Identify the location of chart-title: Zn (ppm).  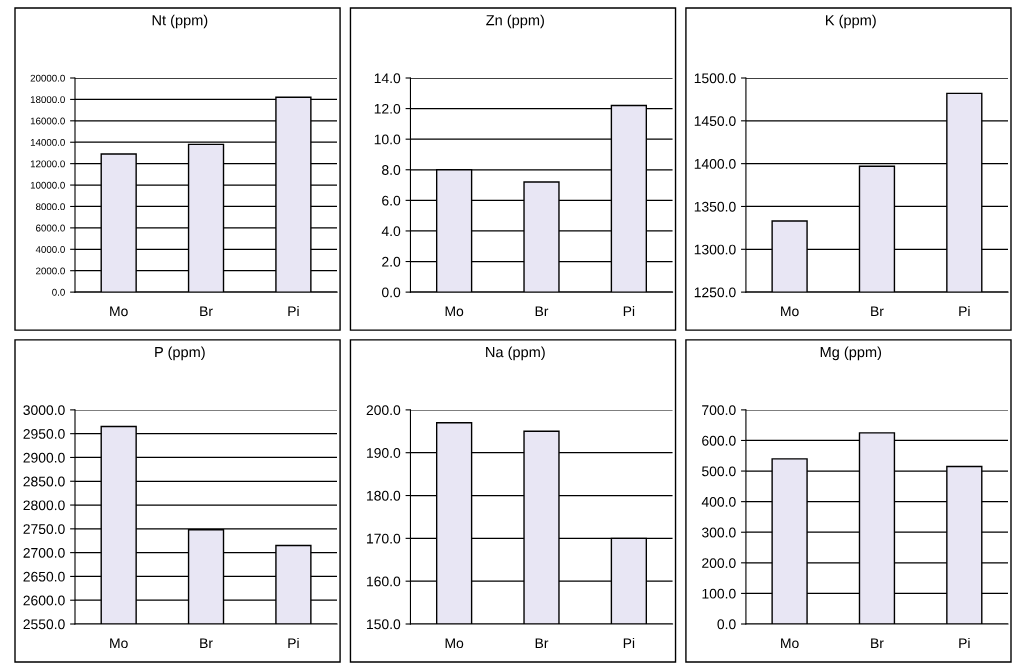
(515, 21).